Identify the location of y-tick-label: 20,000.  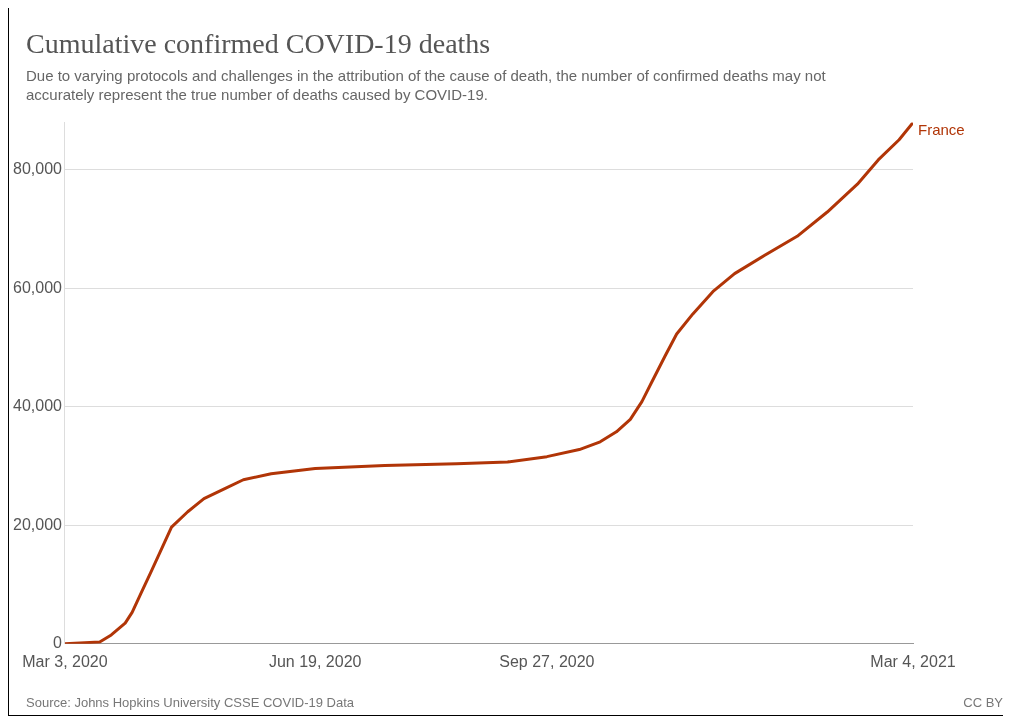
(38, 524).